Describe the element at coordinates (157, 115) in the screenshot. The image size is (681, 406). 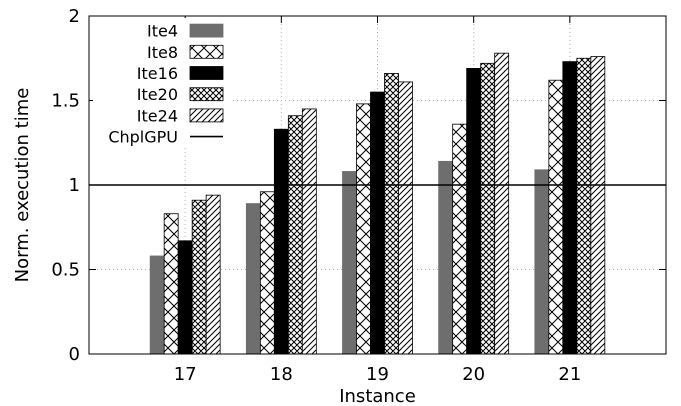
I see `legend-label-ite24: Ite24` at that location.